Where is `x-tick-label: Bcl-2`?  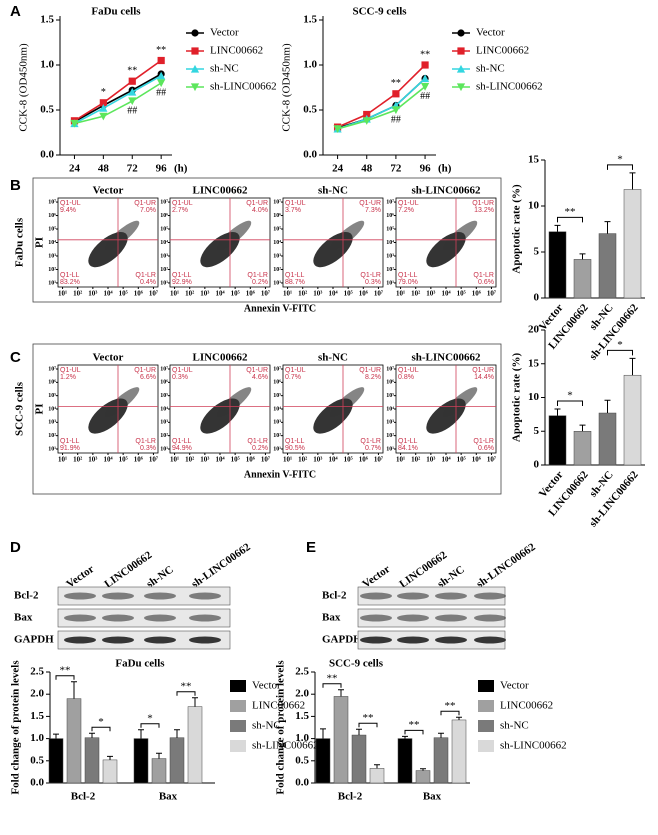 x-tick-label: Bcl-2 is located at coordinates (83, 797).